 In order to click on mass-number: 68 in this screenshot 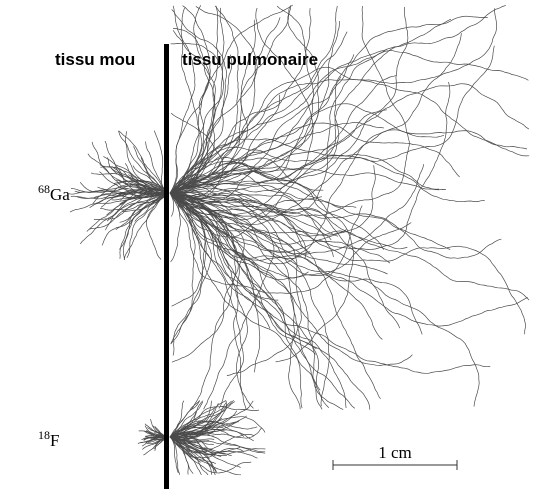, I will do `click(44, 189)`.